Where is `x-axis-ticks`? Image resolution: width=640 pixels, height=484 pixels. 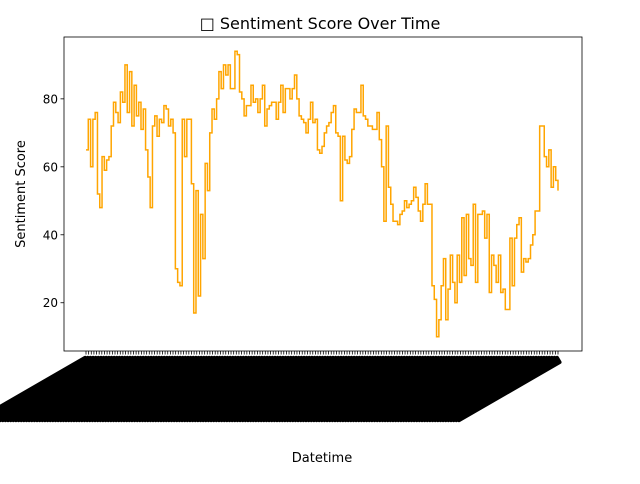
x-axis-ticks is located at coordinates (281, 387).